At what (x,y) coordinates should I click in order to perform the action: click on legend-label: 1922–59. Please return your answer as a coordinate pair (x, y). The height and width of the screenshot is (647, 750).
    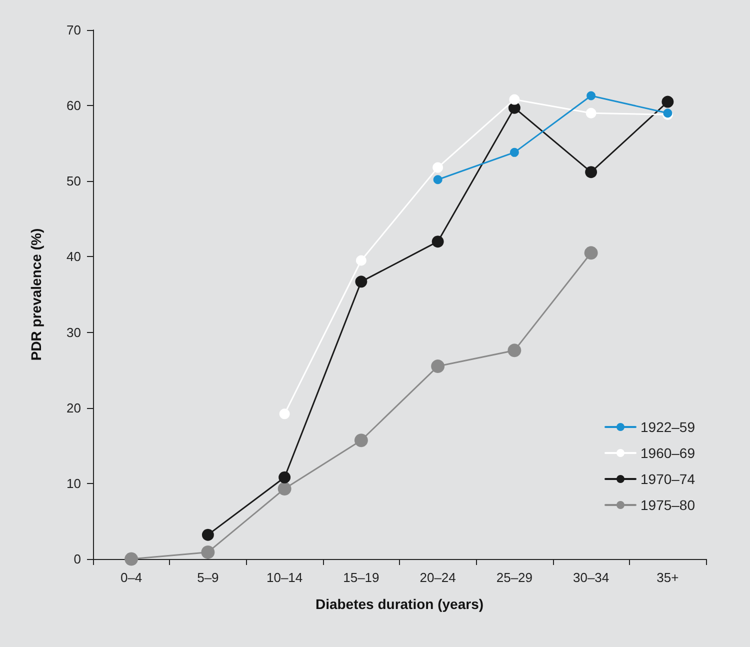
    Looking at the image, I should click on (668, 427).